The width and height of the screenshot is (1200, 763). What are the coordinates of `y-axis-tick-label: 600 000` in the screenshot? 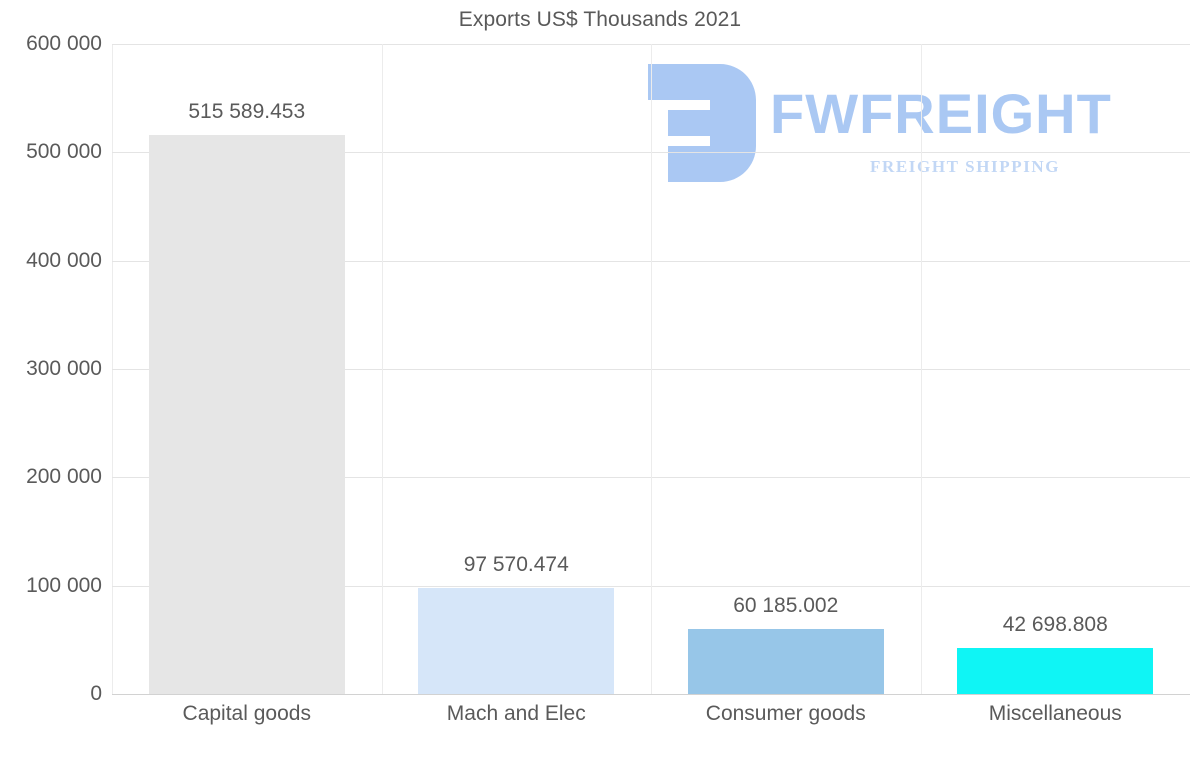 It's located at (64, 43).